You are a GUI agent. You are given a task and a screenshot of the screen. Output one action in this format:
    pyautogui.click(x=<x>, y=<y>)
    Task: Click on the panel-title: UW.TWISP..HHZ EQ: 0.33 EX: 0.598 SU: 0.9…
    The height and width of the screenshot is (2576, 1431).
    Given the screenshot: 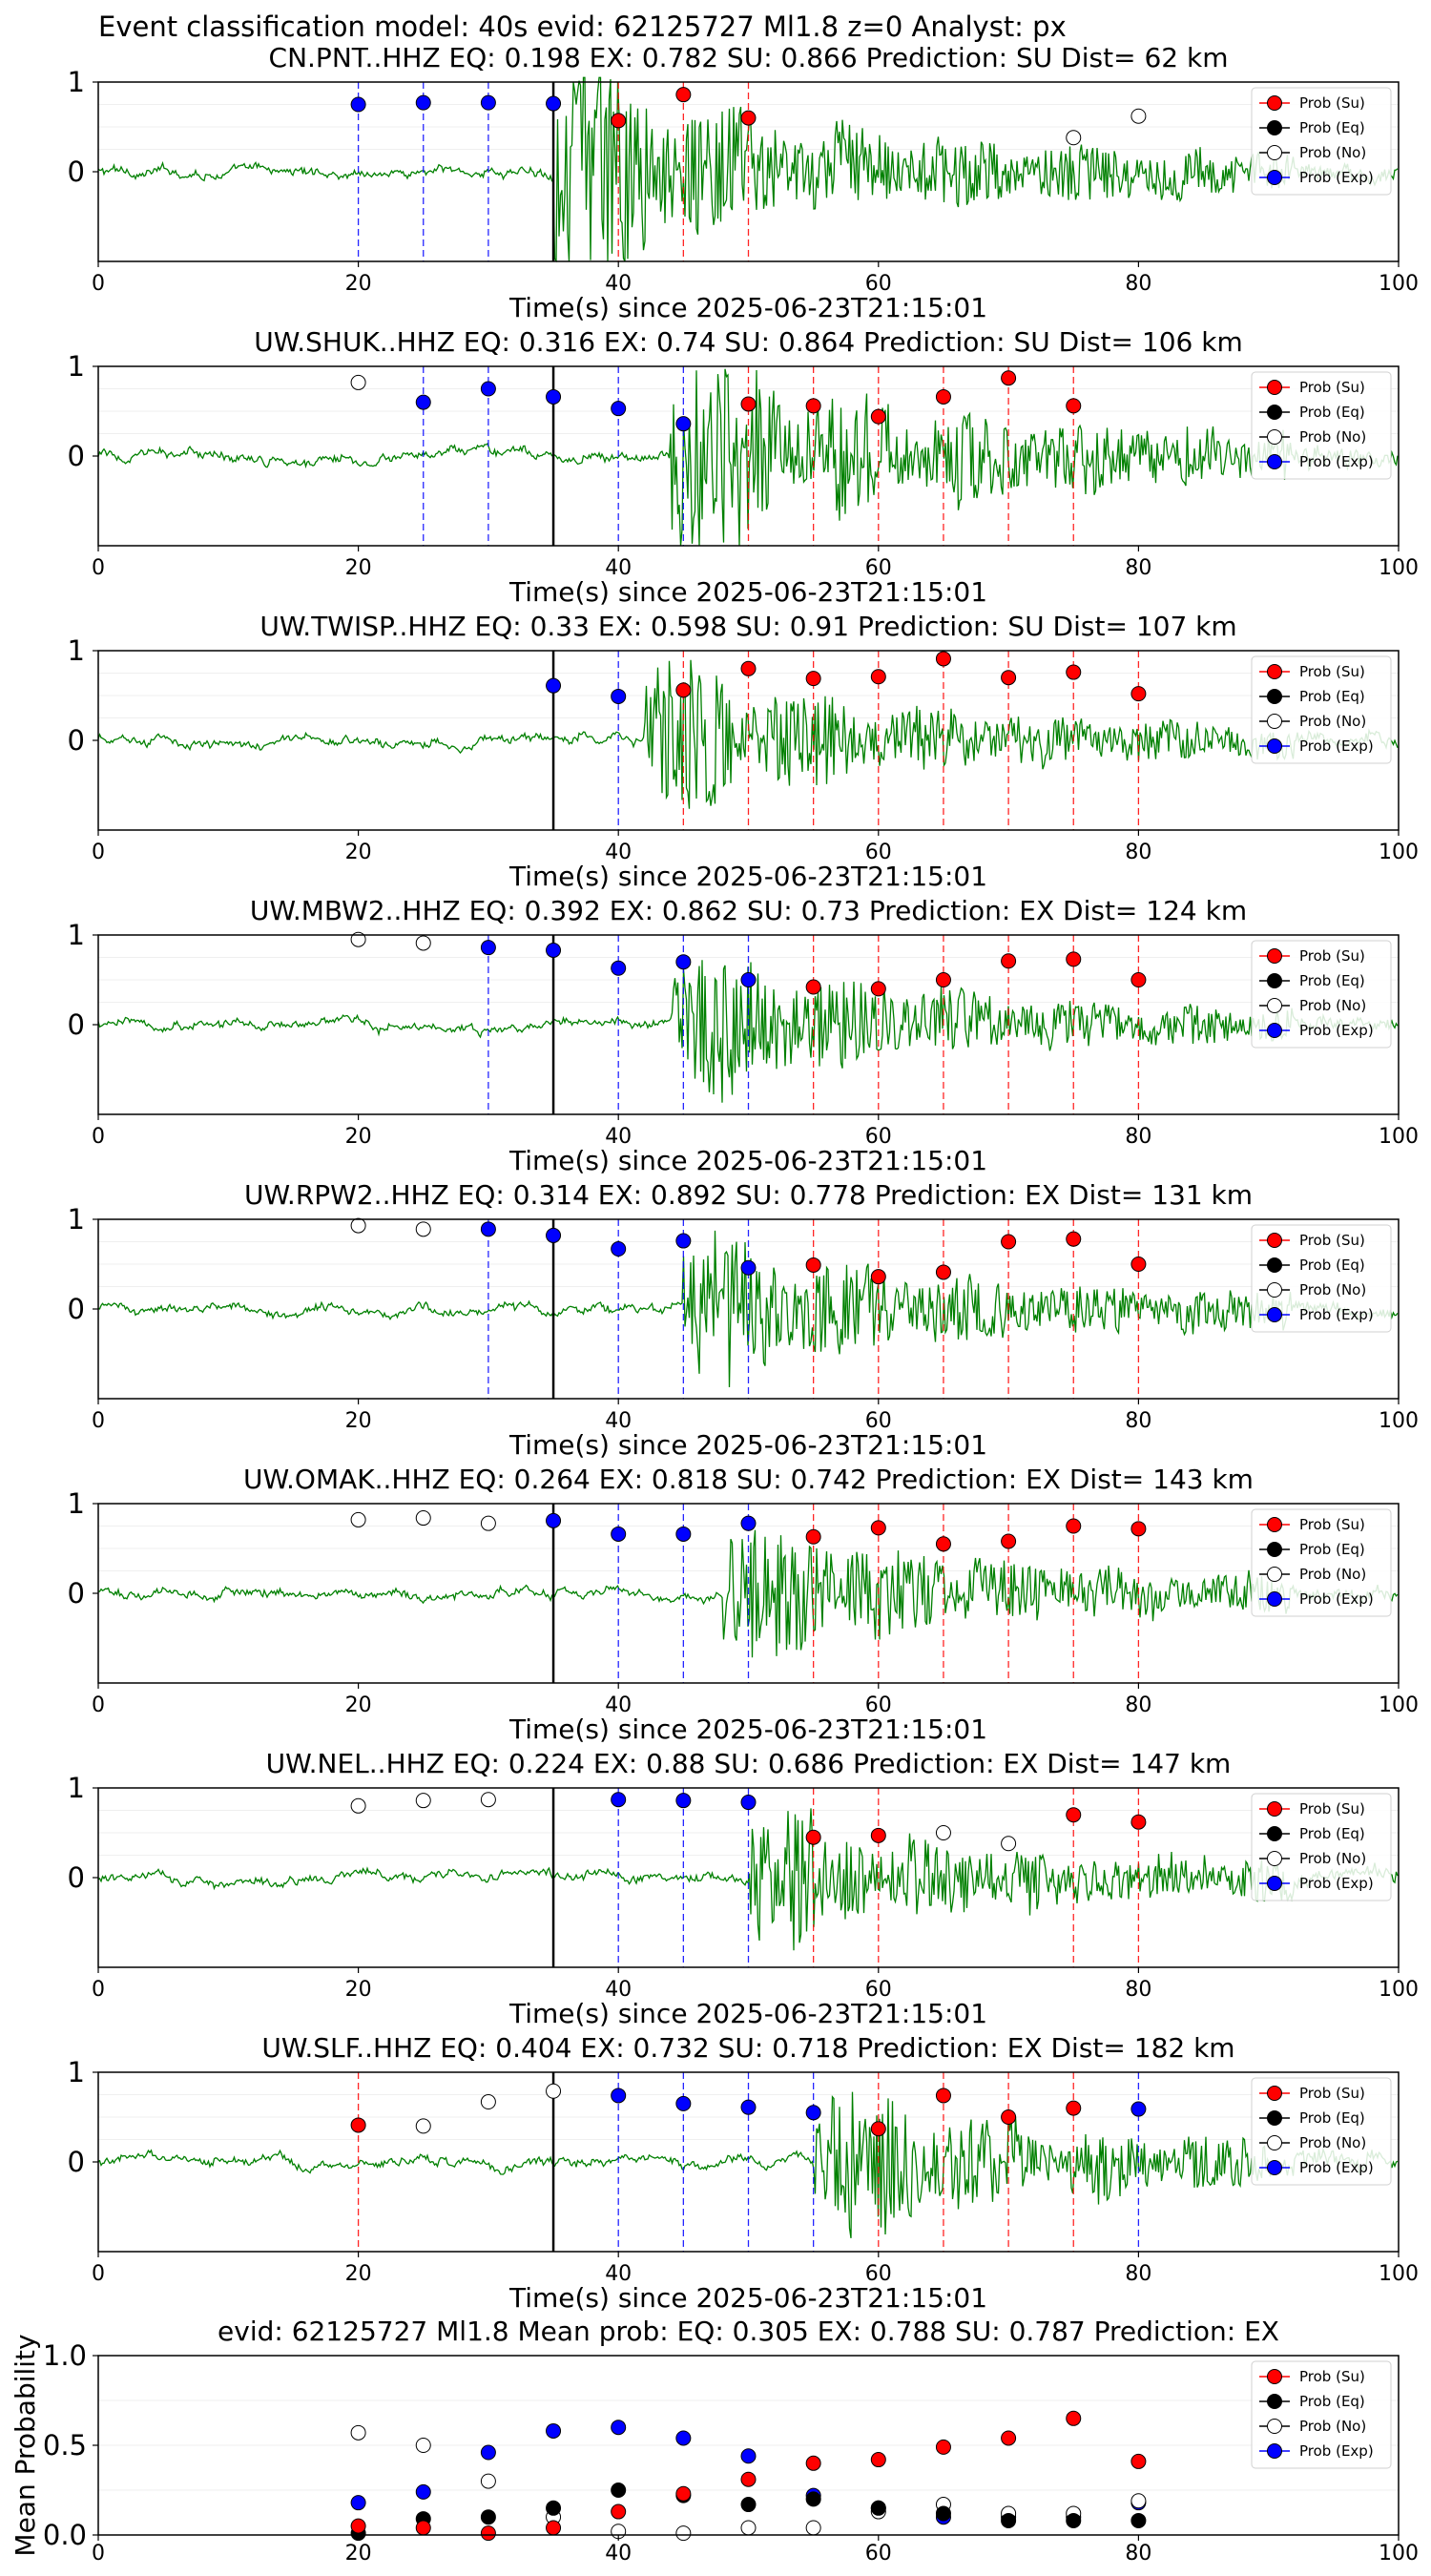 What is the action you would take?
    pyautogui.click(x=747, y=626)
    